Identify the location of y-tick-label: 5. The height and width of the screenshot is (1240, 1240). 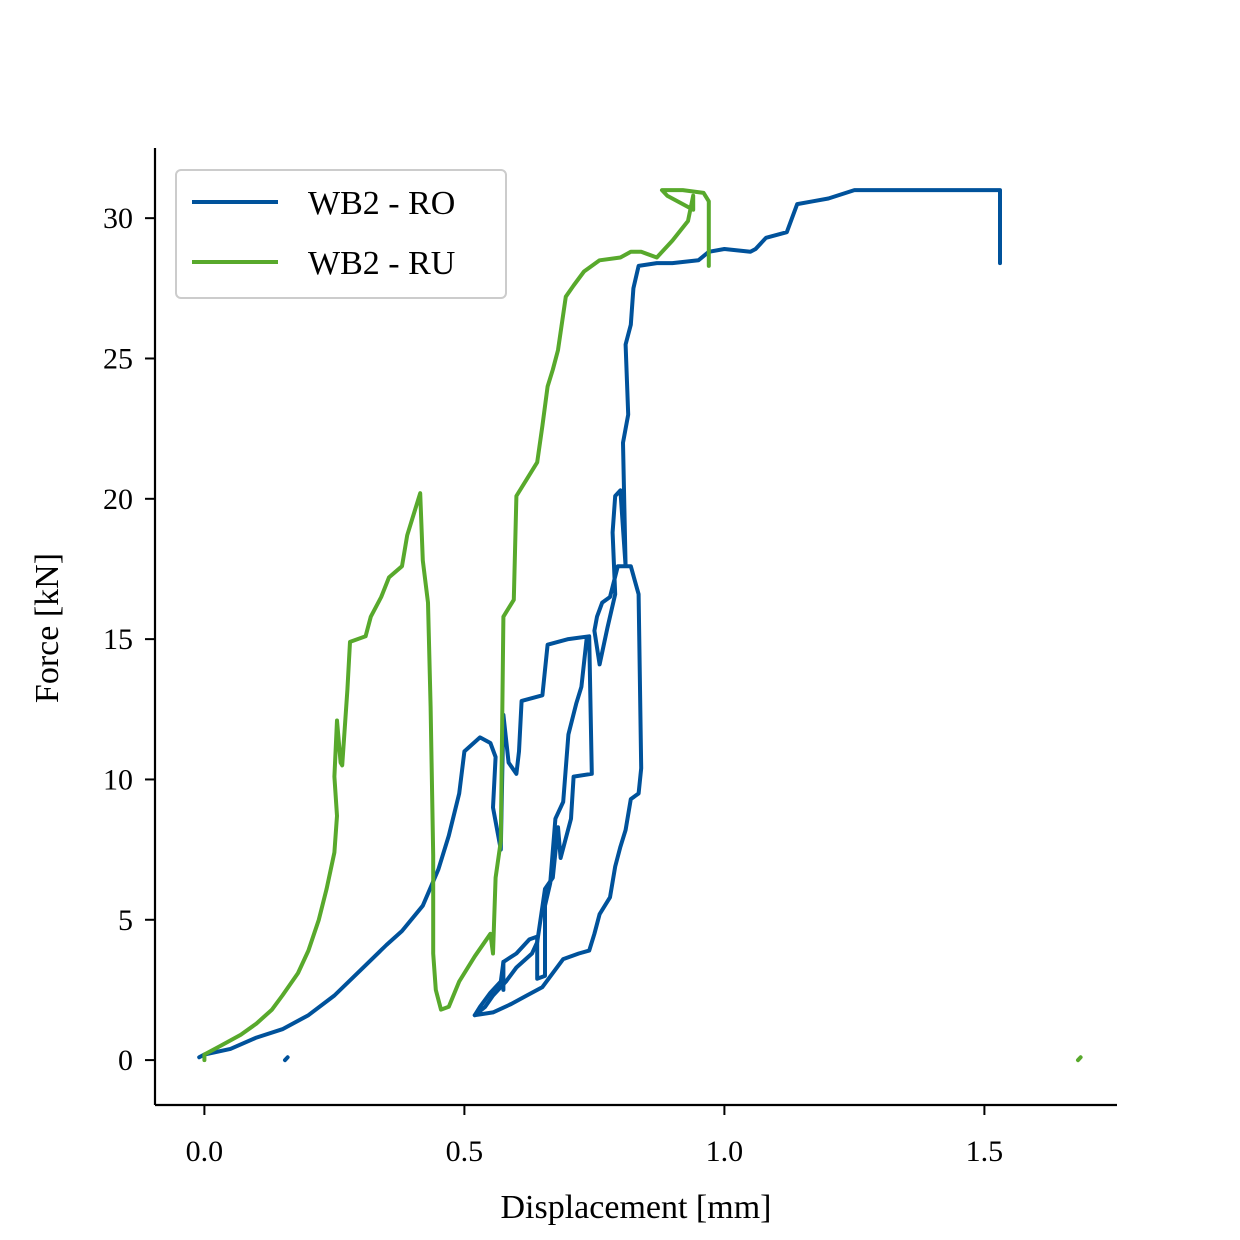
(125, 920).